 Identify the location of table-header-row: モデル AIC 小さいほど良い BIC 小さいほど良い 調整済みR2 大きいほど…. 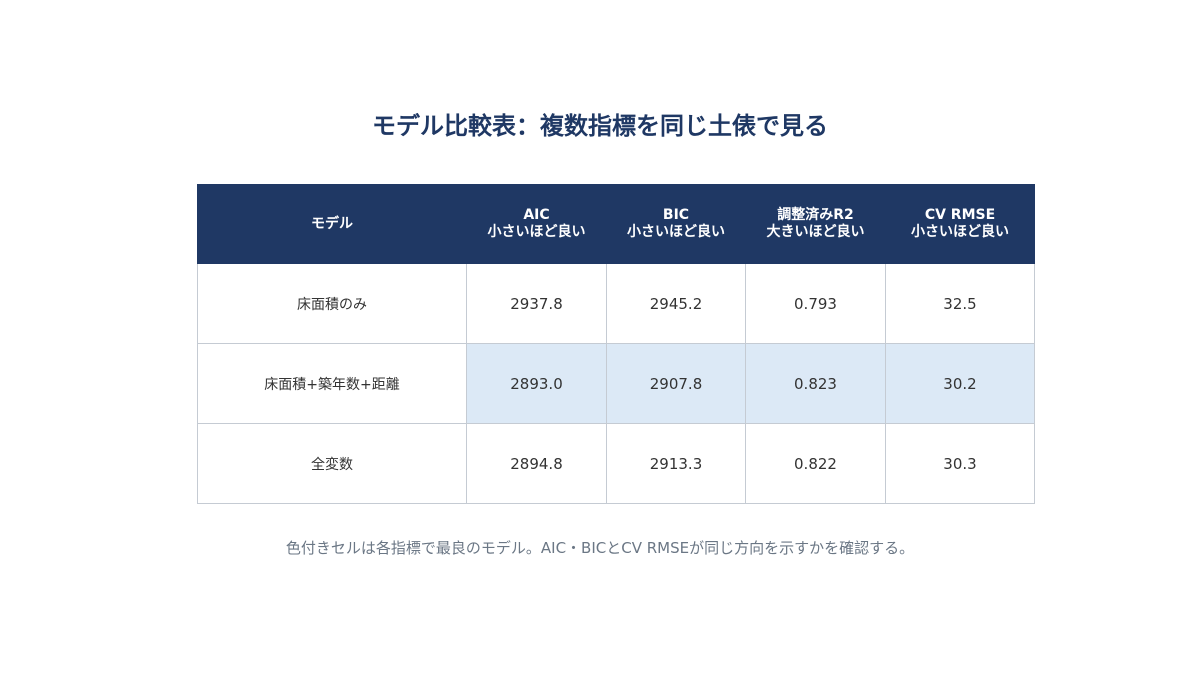
(616, 224).